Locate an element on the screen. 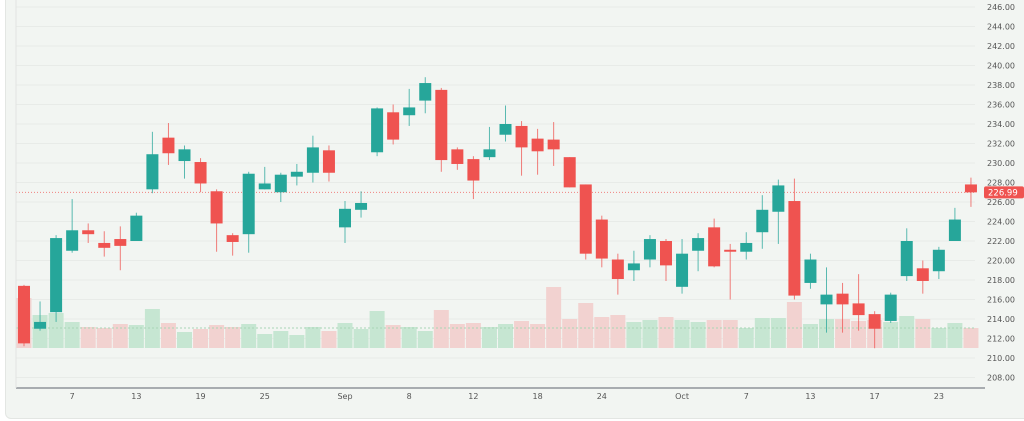  y-tick-label: 226.00 is located at coordinates (1001, 202).